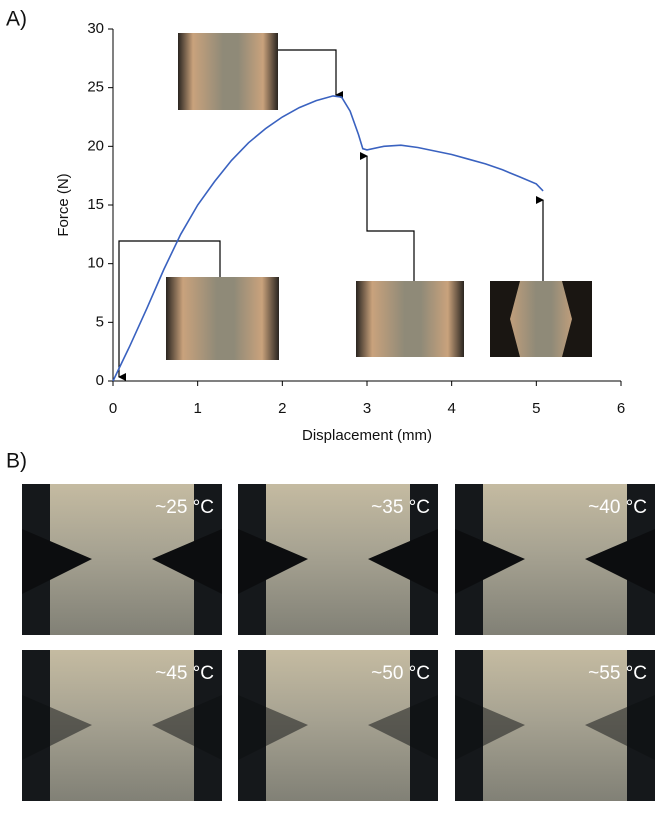 The width and height of the screenshot is (666, 815). Describe the element at coordinates (282, 408) in the screenshot. I see `x-tick-label: 2` at that location.